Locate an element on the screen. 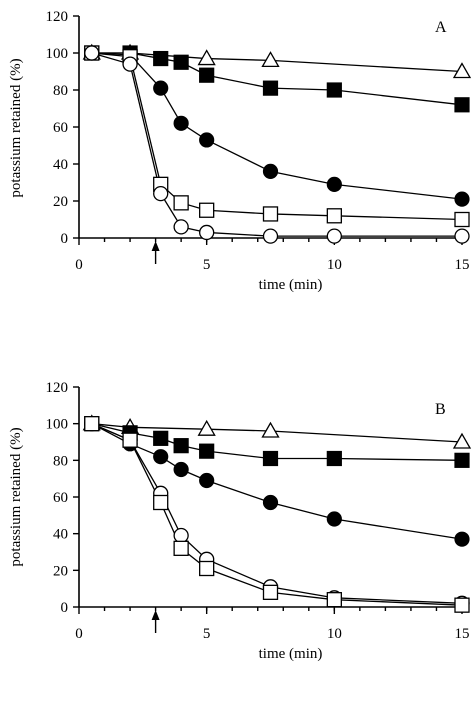  panel-label: B is located at coordinates (440, 409).